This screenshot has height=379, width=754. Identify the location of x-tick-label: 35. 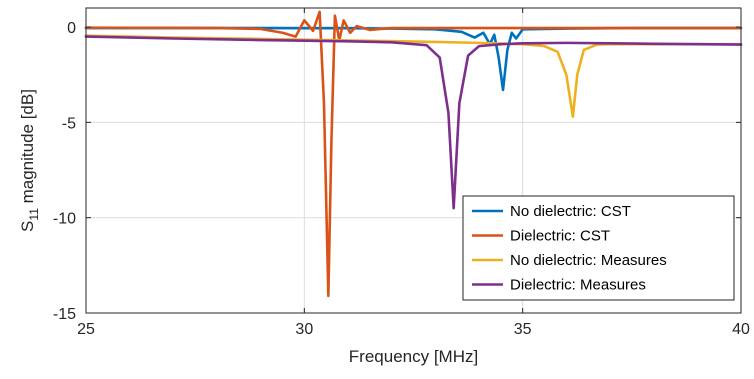
(523, 329).